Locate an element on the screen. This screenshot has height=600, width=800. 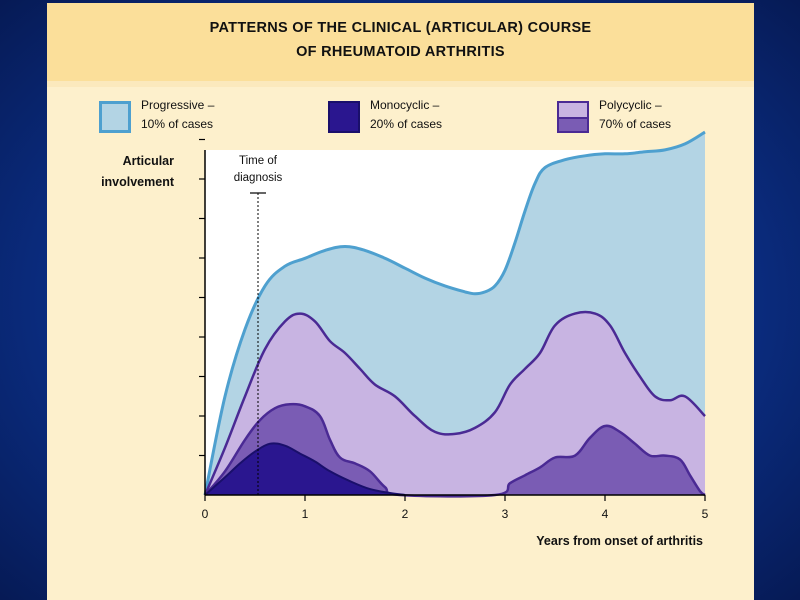
y-axis-label-line1: Articular is located at coordinates (148, 161).